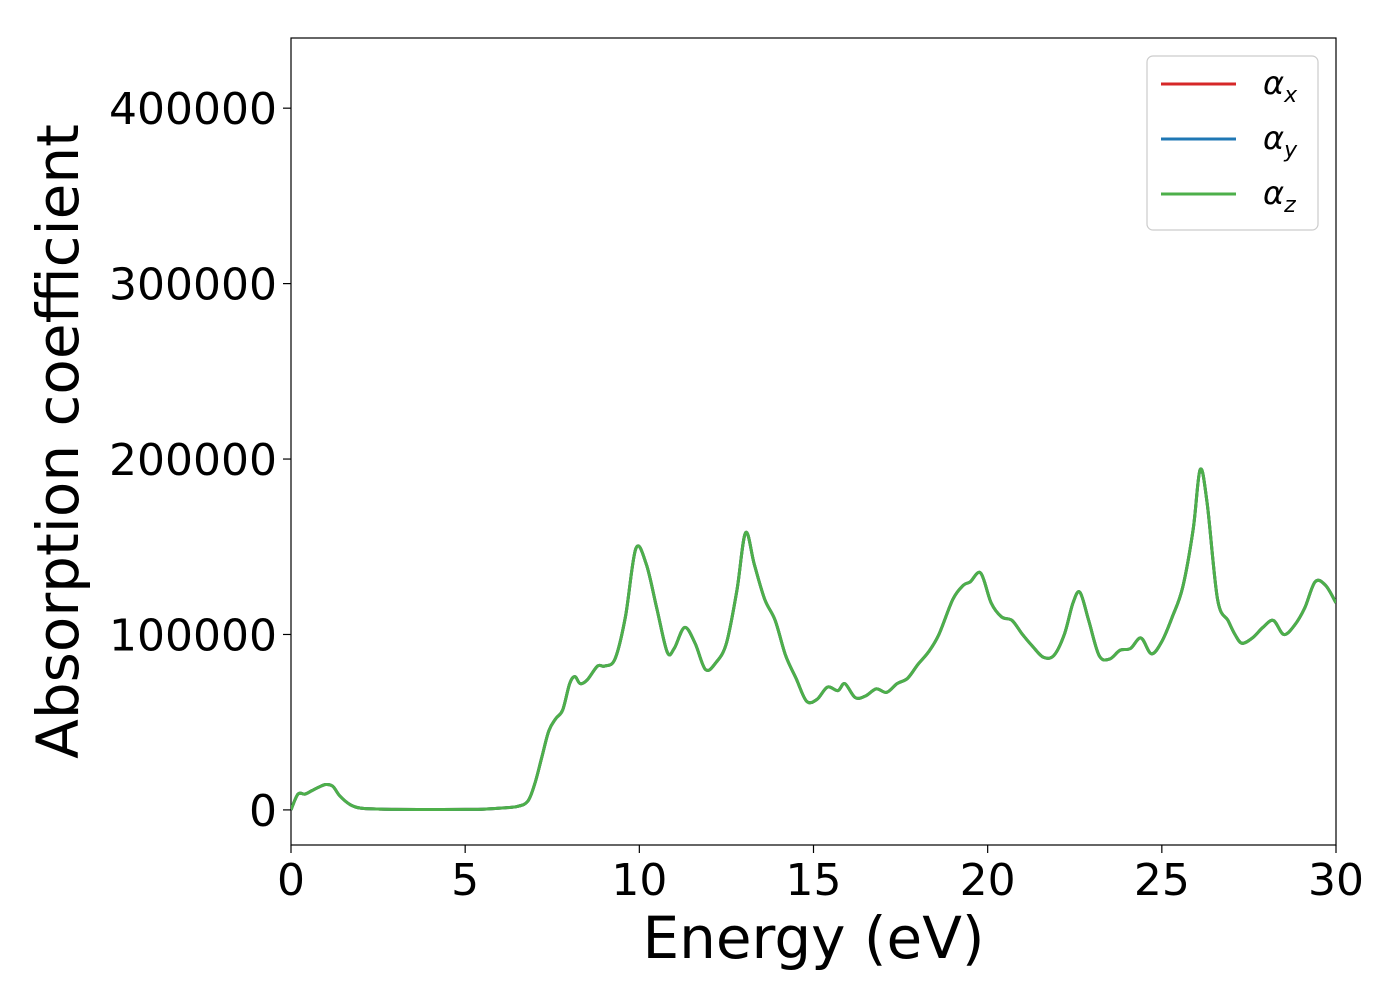 This screenshot has height=1000, width=1400. I want to click on y-tick-label: 100000, so click(193, 635).